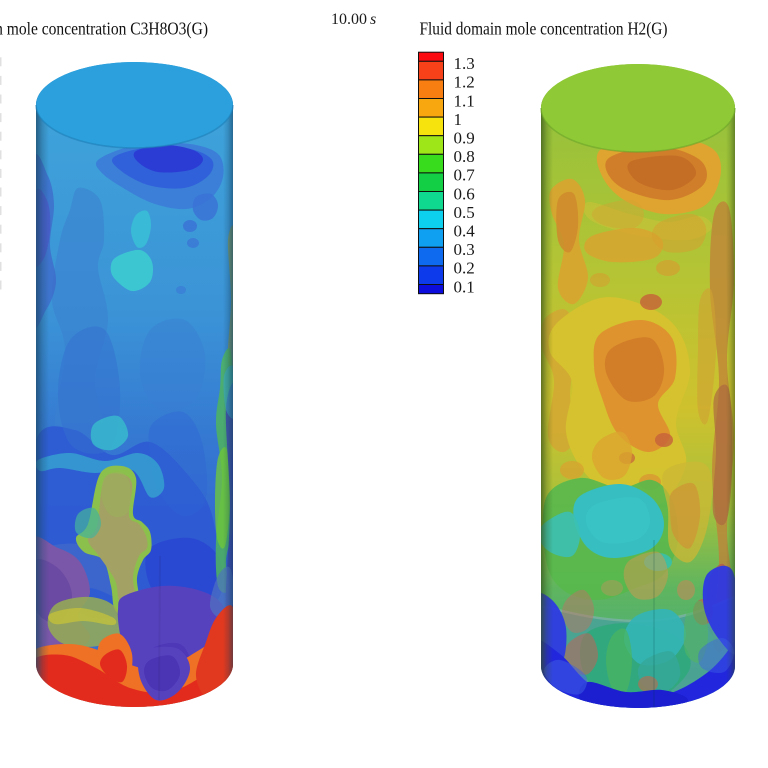 The height and width of the screenshot is (768, 768). What do you see at coordinates (464, 138) in the screenshot?
I see `svg-text: 0.9` at bounding box center [464, 138].